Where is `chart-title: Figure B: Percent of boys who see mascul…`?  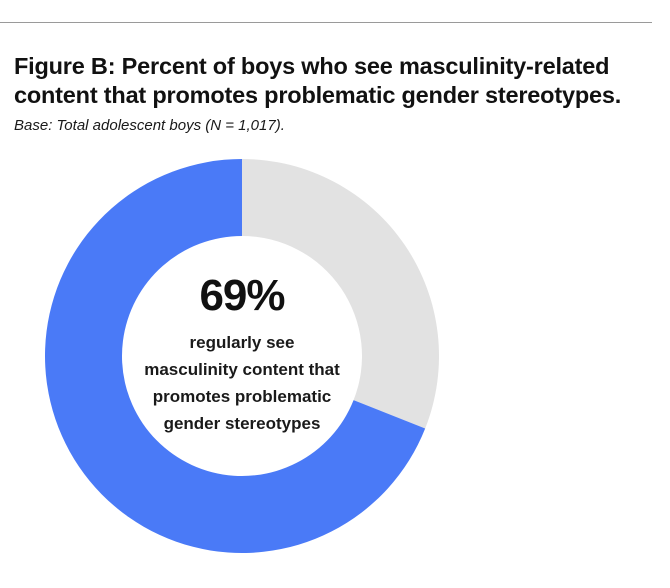 chart-title: Figure B: Percent of boys who see mascul… is located at coordinates (334, 81).